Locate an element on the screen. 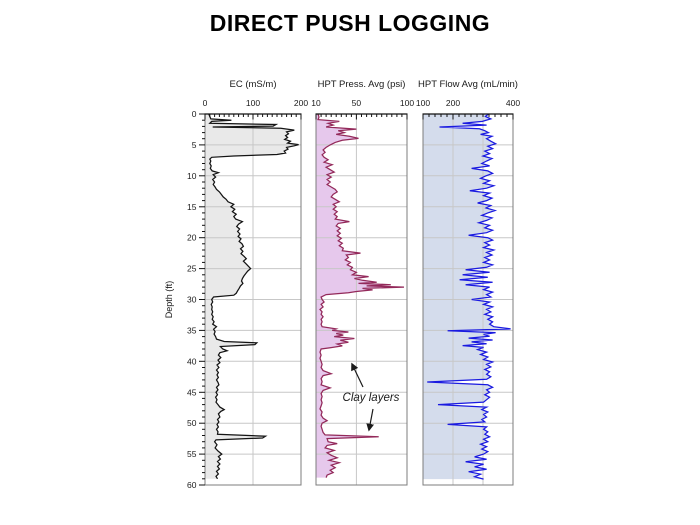 The width and height of the screenshot is (700, 525). hpt-press-area-fill is located at coordinates (360, 296).